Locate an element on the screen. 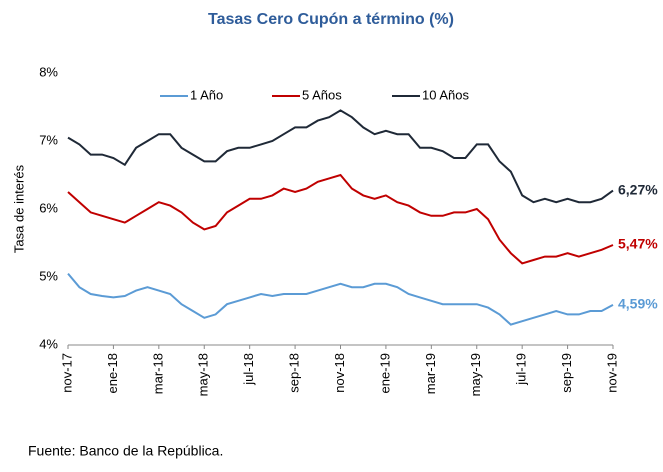  y-tick-label: 6% is located at coordinates (48, 207).